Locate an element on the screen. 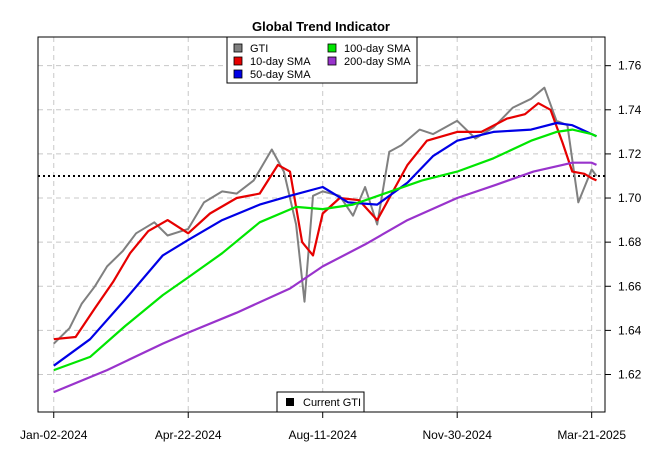 The width and height of the screenshot is (650, 450). legend-label: 10-day SMA is located at coordinates (280, 62).